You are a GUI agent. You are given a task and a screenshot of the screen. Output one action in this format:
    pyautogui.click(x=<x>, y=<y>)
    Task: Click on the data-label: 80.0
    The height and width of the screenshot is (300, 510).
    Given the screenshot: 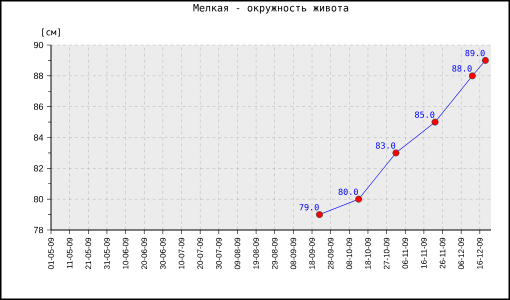 What is the action you would take?
    pyautogui.click(x=348, y=191)
    